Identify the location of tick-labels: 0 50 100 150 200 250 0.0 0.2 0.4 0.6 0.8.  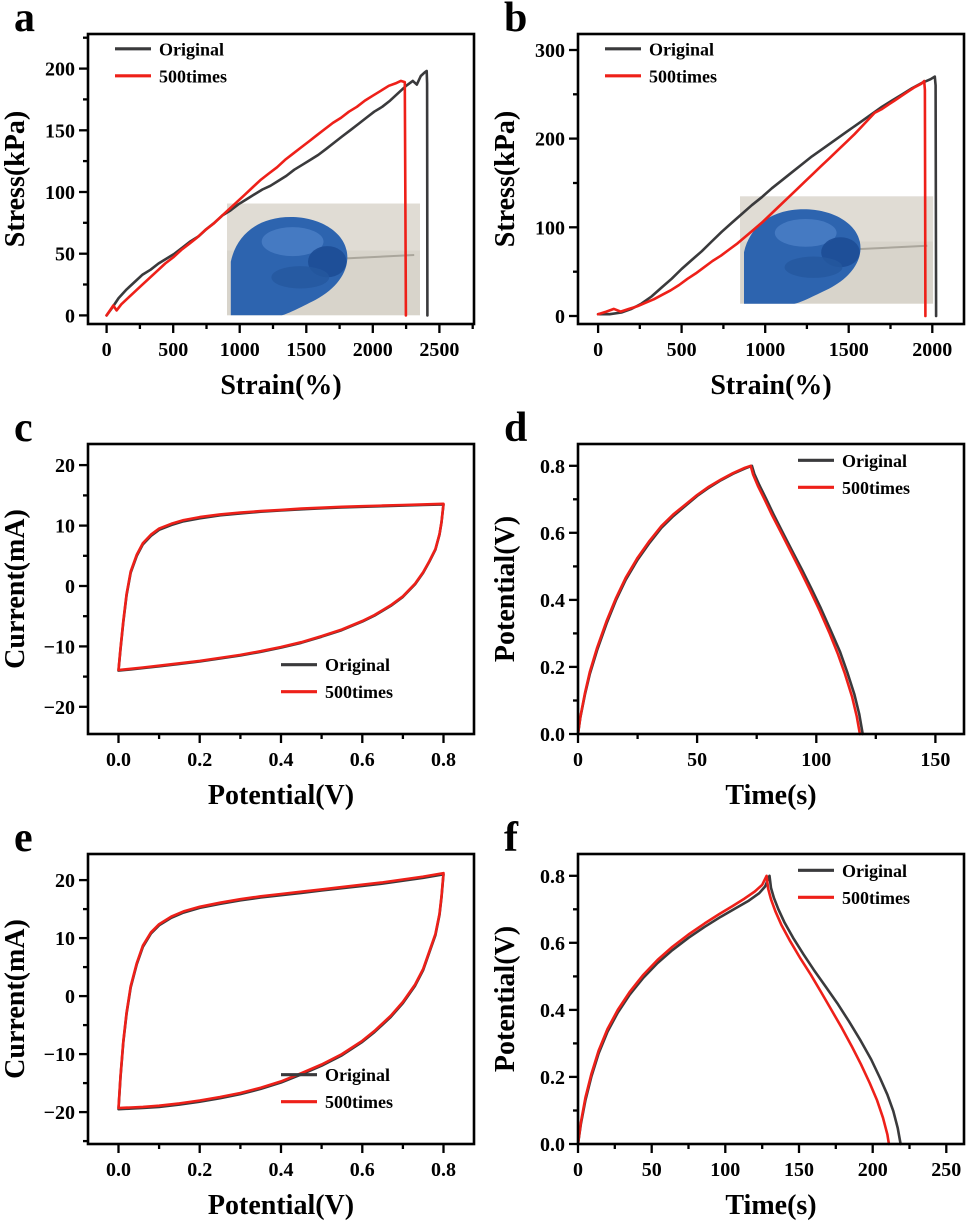
(750, 1023).